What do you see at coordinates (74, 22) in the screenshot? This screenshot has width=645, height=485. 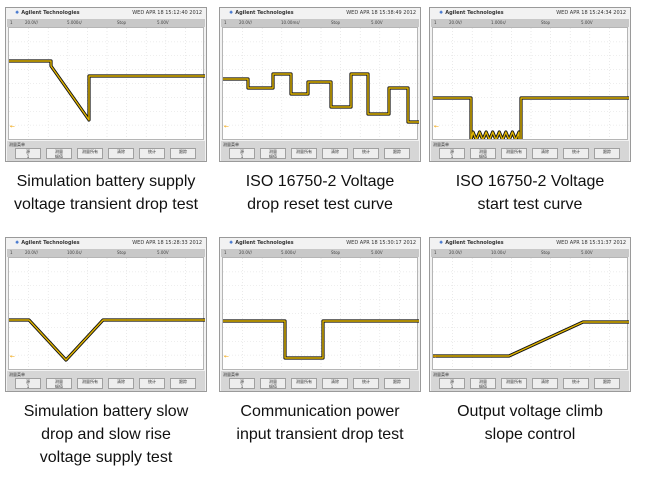 I see `status-field: 5.000s/` at bounding box center [74, 22].